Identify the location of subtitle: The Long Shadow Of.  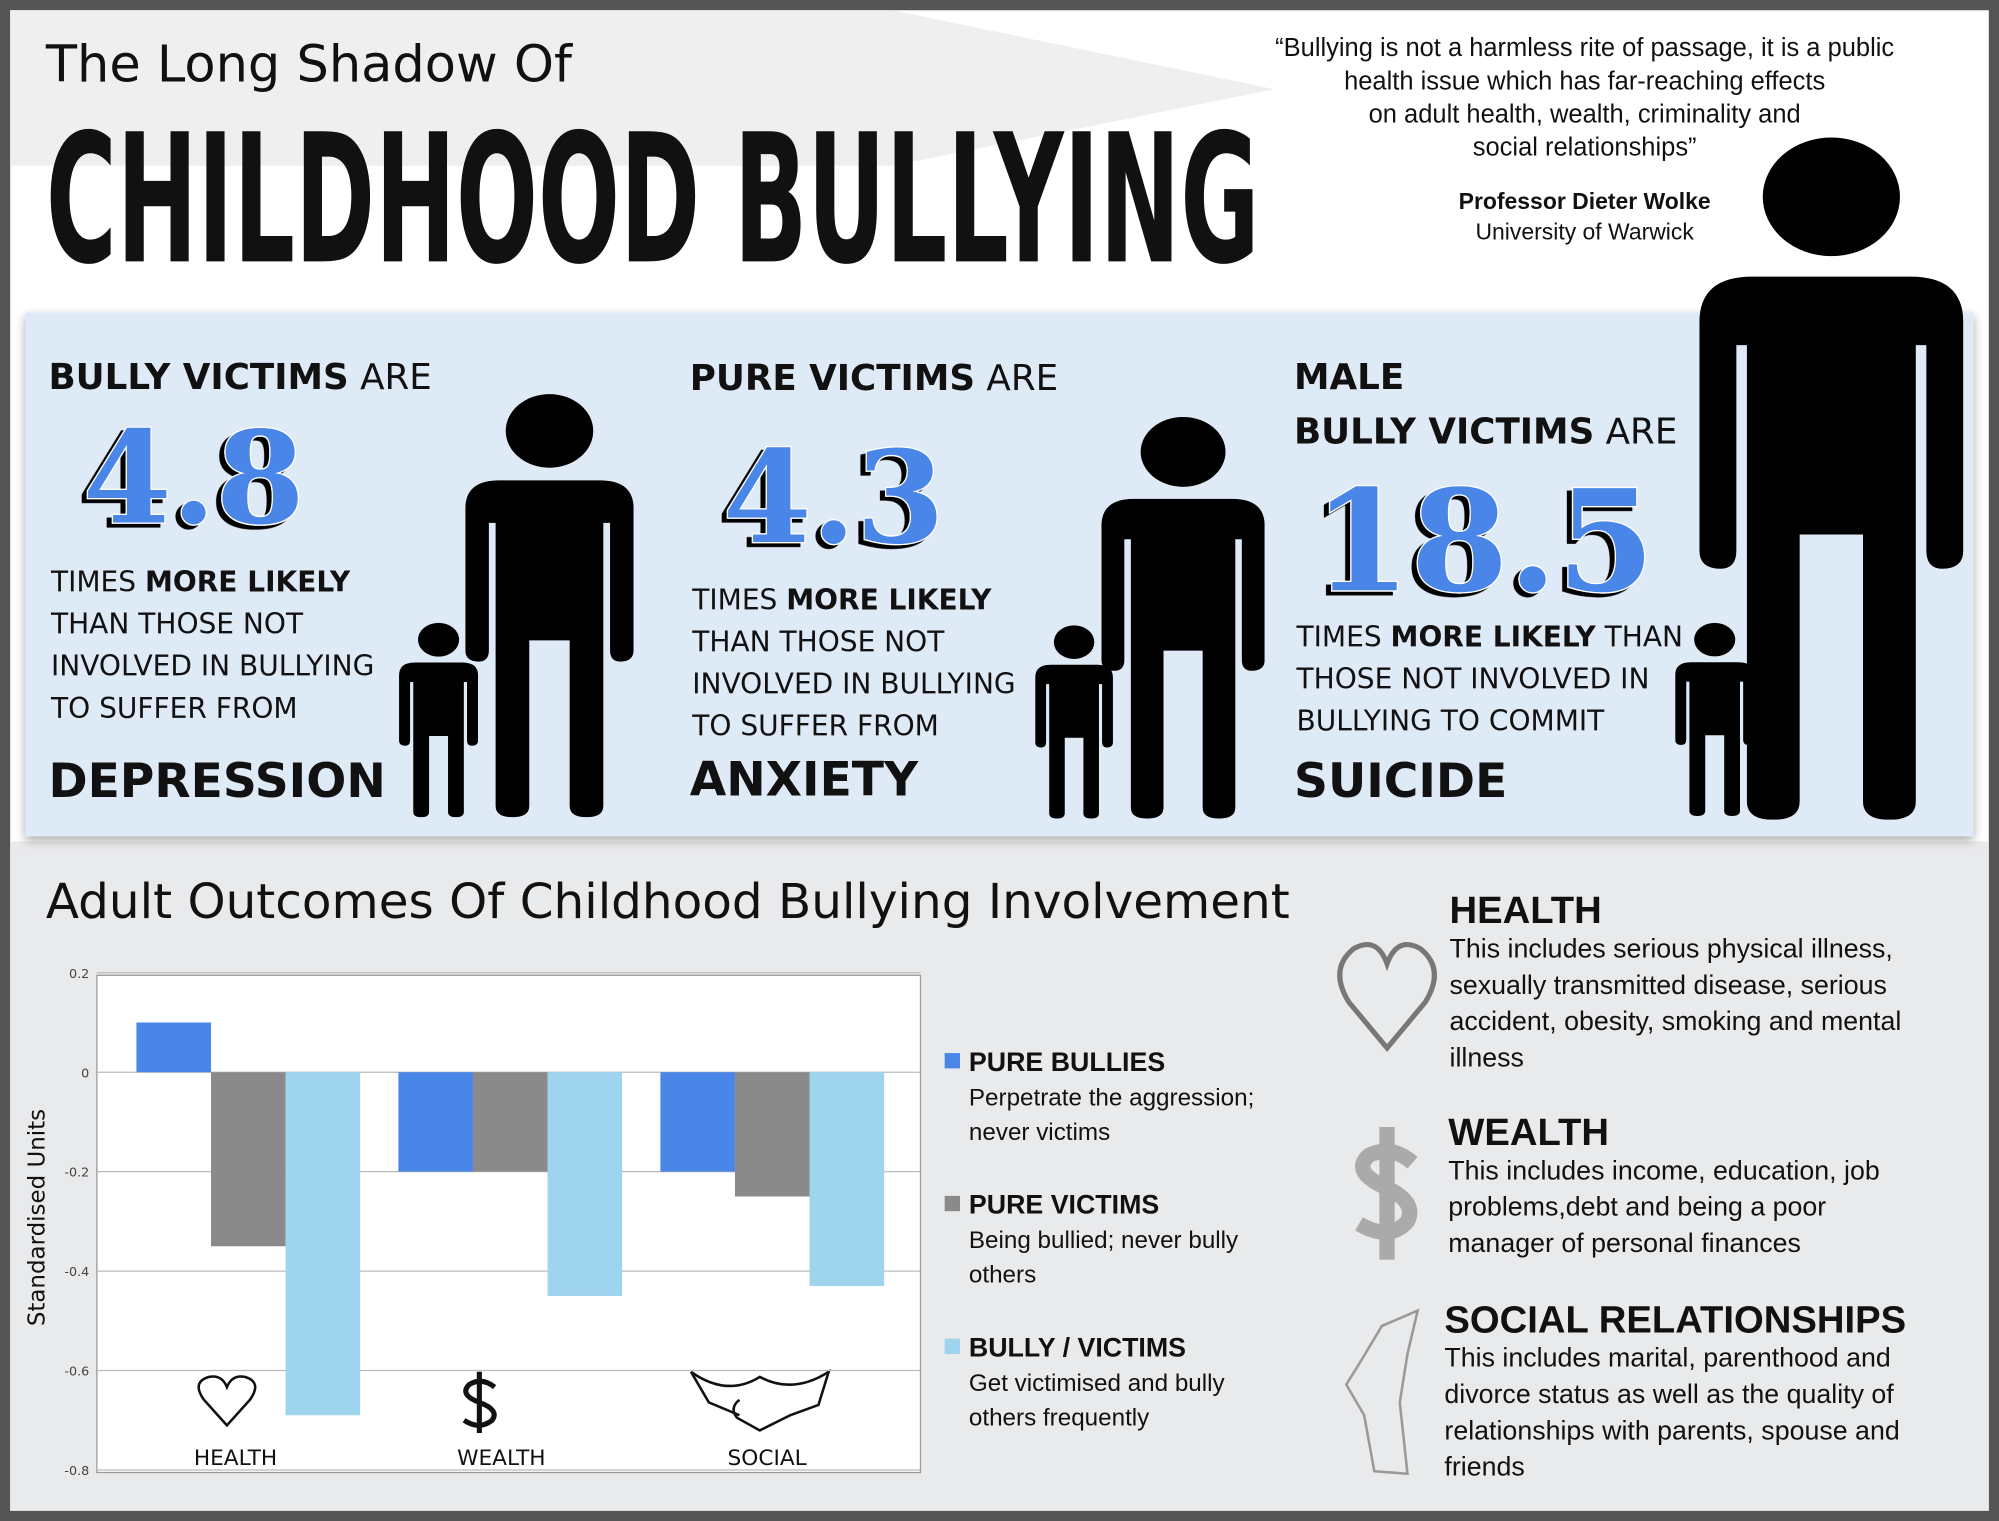
(309, 65).